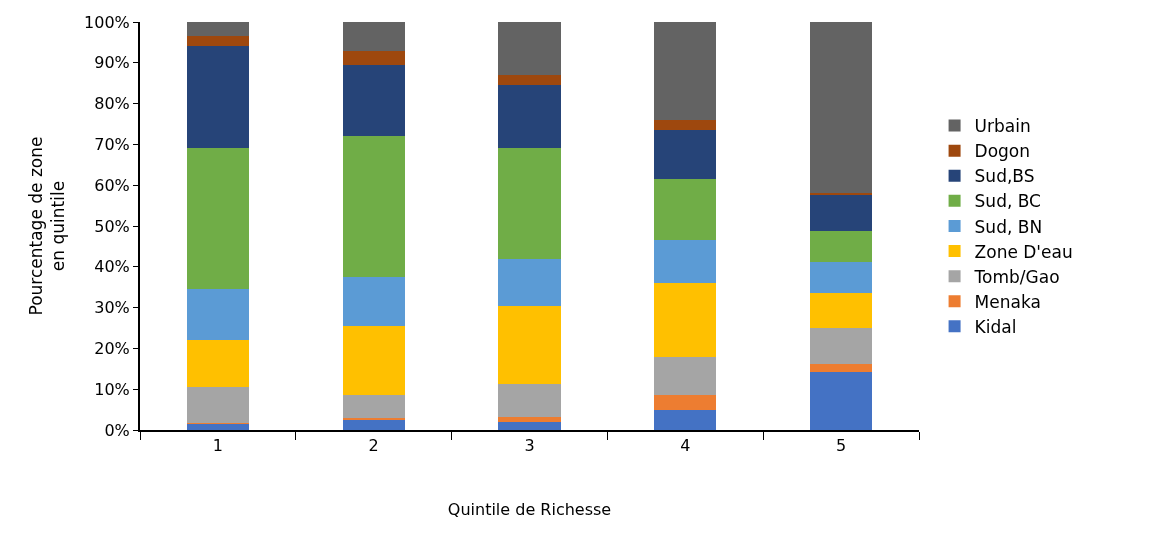  Describe the element at coordinates (685, 446) in the screenshot. I see `x-tick-label: 4` at that location.